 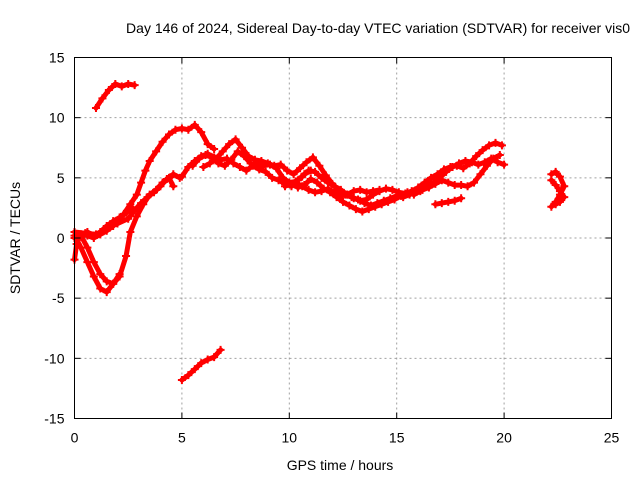 I want to click on y-axis-label: SDTVAR / TECUs, so click(x=15, y=238).